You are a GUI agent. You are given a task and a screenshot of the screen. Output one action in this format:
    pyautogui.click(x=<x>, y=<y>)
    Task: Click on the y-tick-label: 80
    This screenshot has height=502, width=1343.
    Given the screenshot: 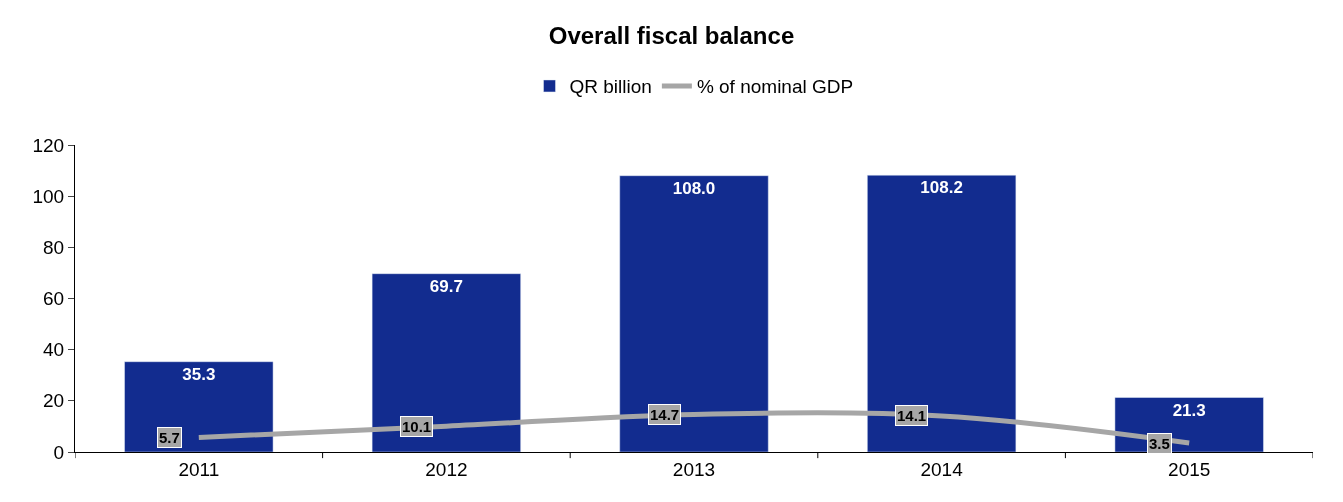 What is the action you would take?
    pyautogui.click(x=54, y=247)
    